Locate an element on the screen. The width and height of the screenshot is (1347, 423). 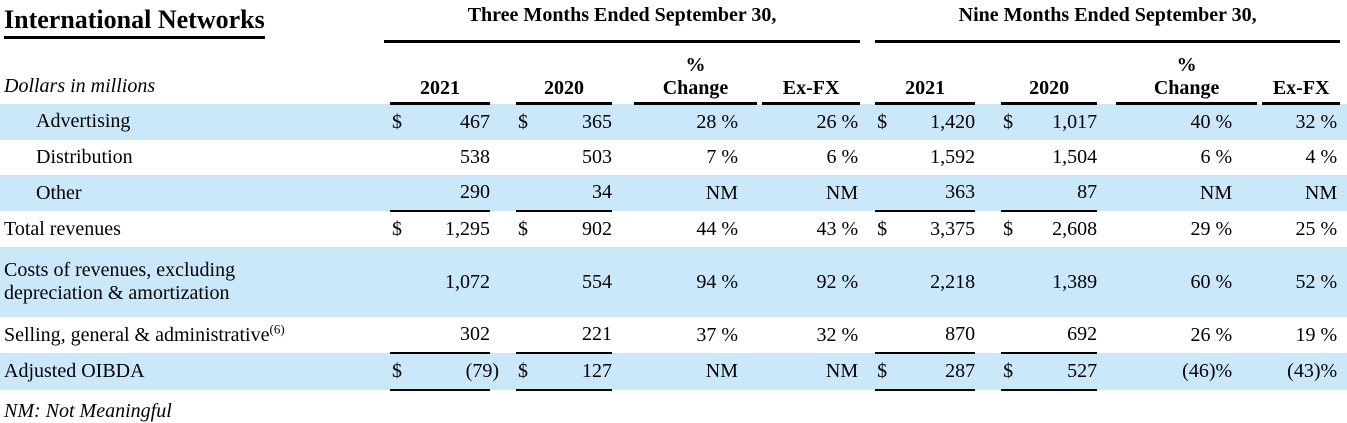
pct-change-3mo: 44 % is located at coordinates (717, 228).